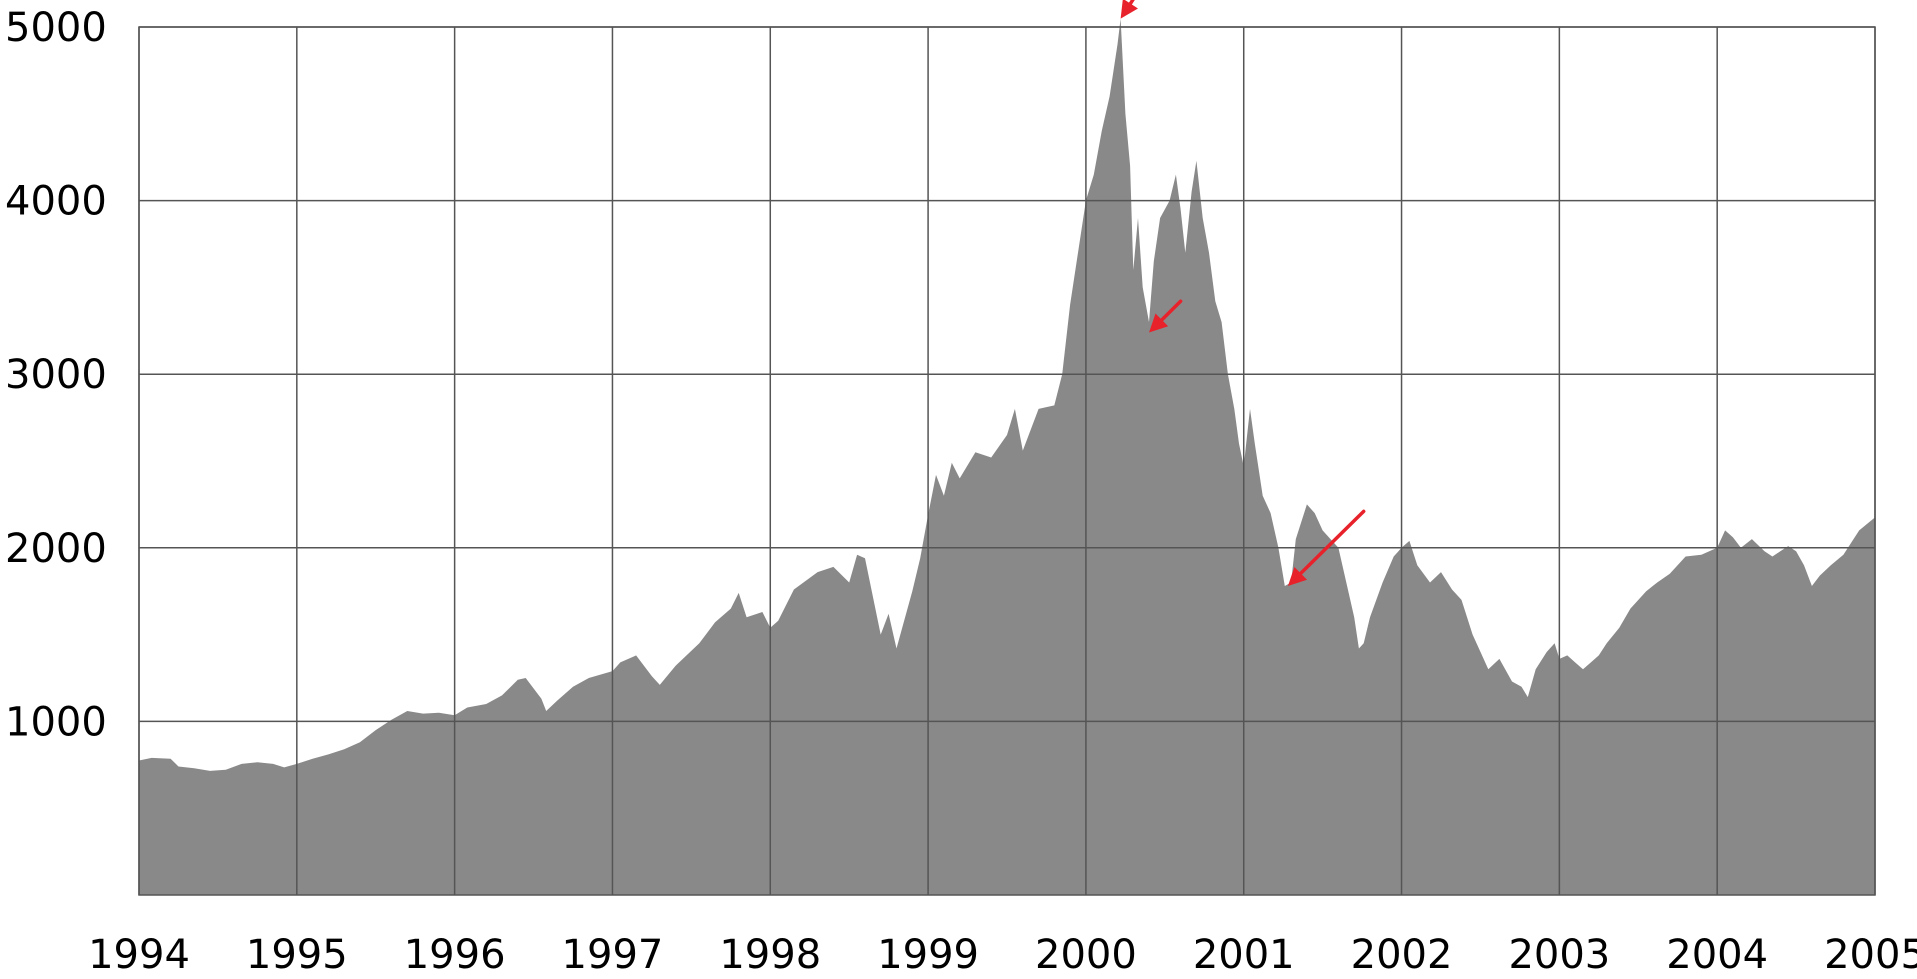 Image resolution: width=1917 pixels, height=979 pixels. What do you see at coordinates (297, 953) in the screenshot?
I see `x-tick-label: 1995` at bounding box center [297, 953].